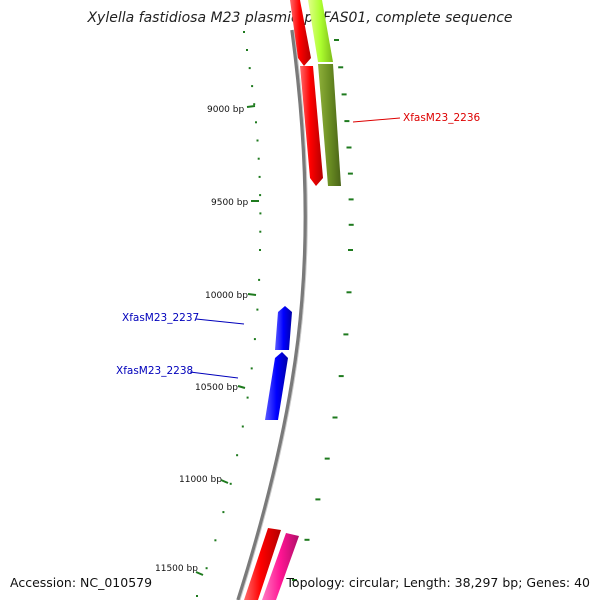  I want to click on gene-pink-bottom, so click(280, 566).